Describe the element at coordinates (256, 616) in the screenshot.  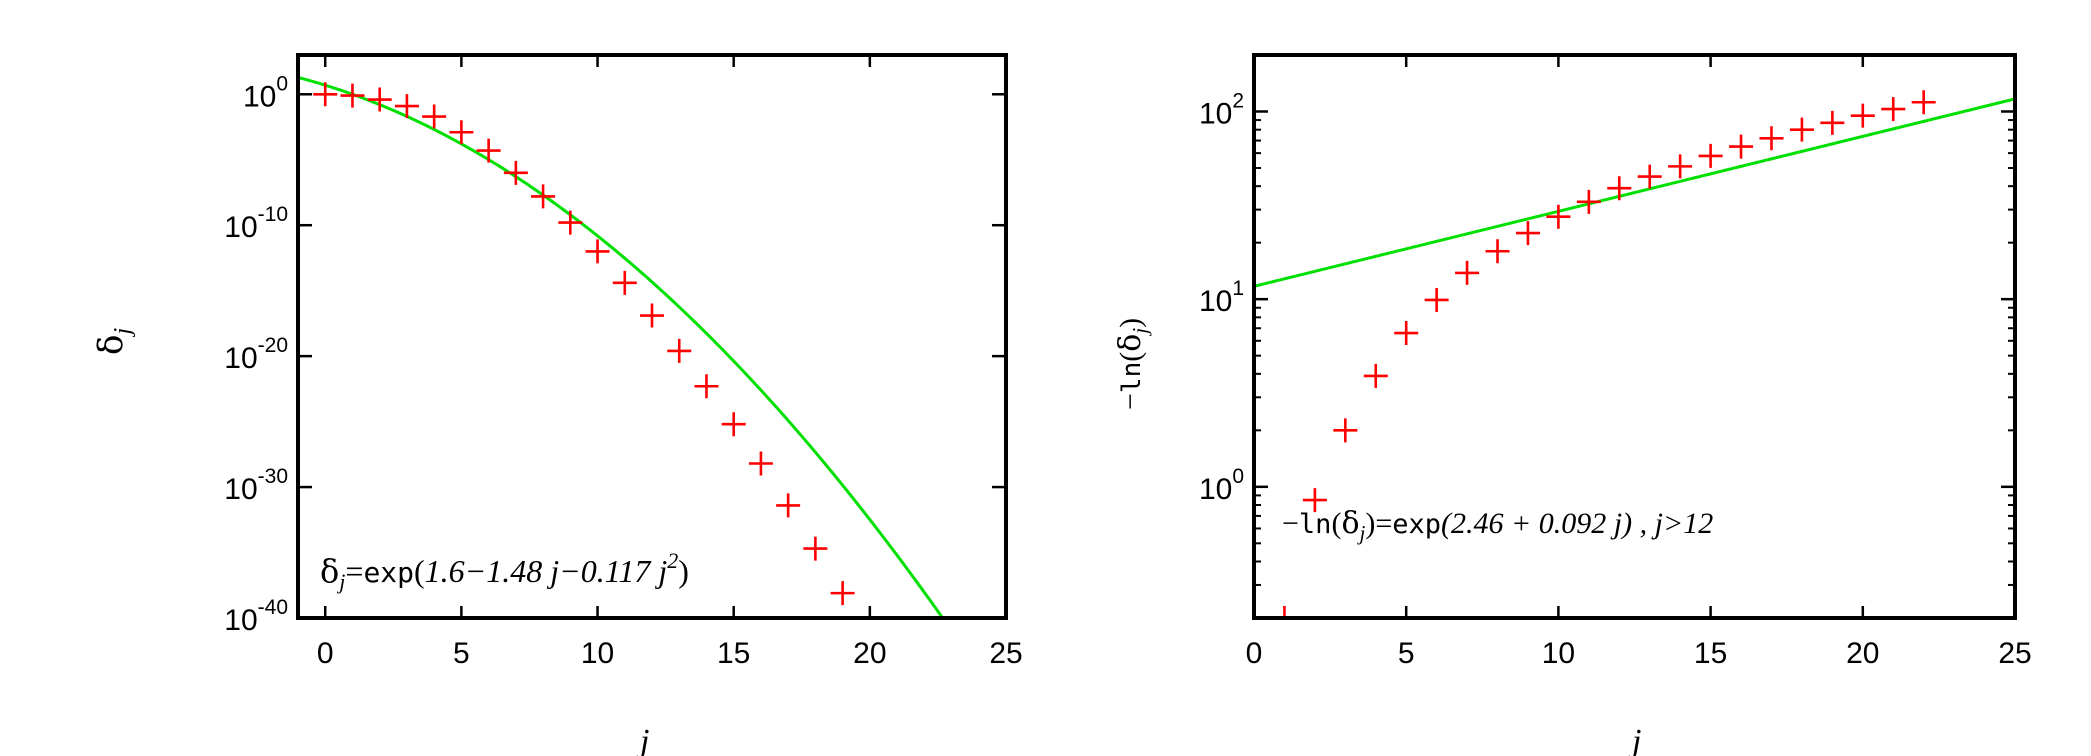
I see `y-tick-label: 10⁻⁴⁰` at that location.